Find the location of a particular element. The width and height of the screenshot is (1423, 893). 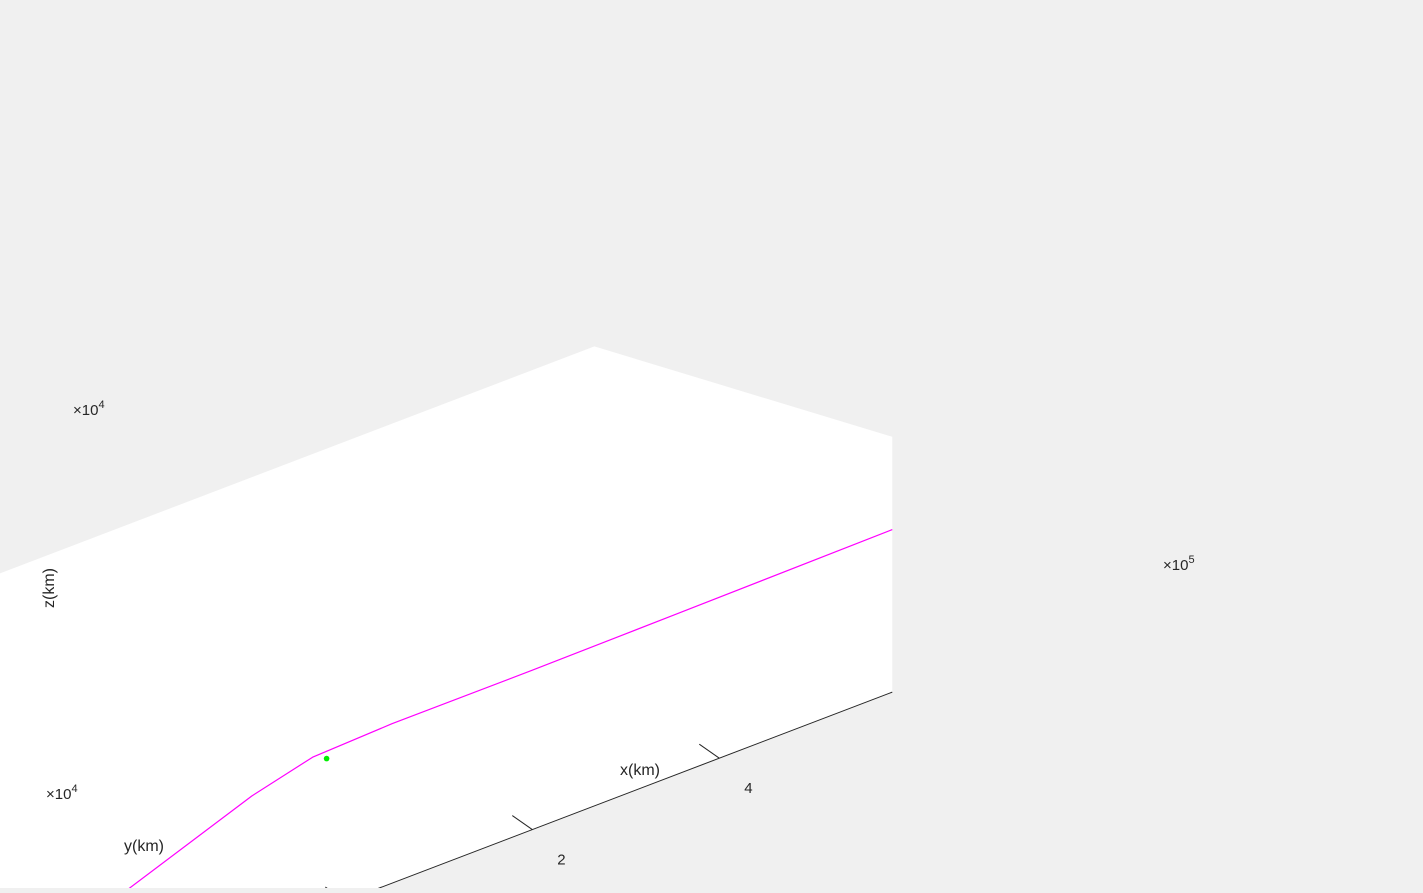

x-tick-label: 4 is located at coordinates (748, 788).